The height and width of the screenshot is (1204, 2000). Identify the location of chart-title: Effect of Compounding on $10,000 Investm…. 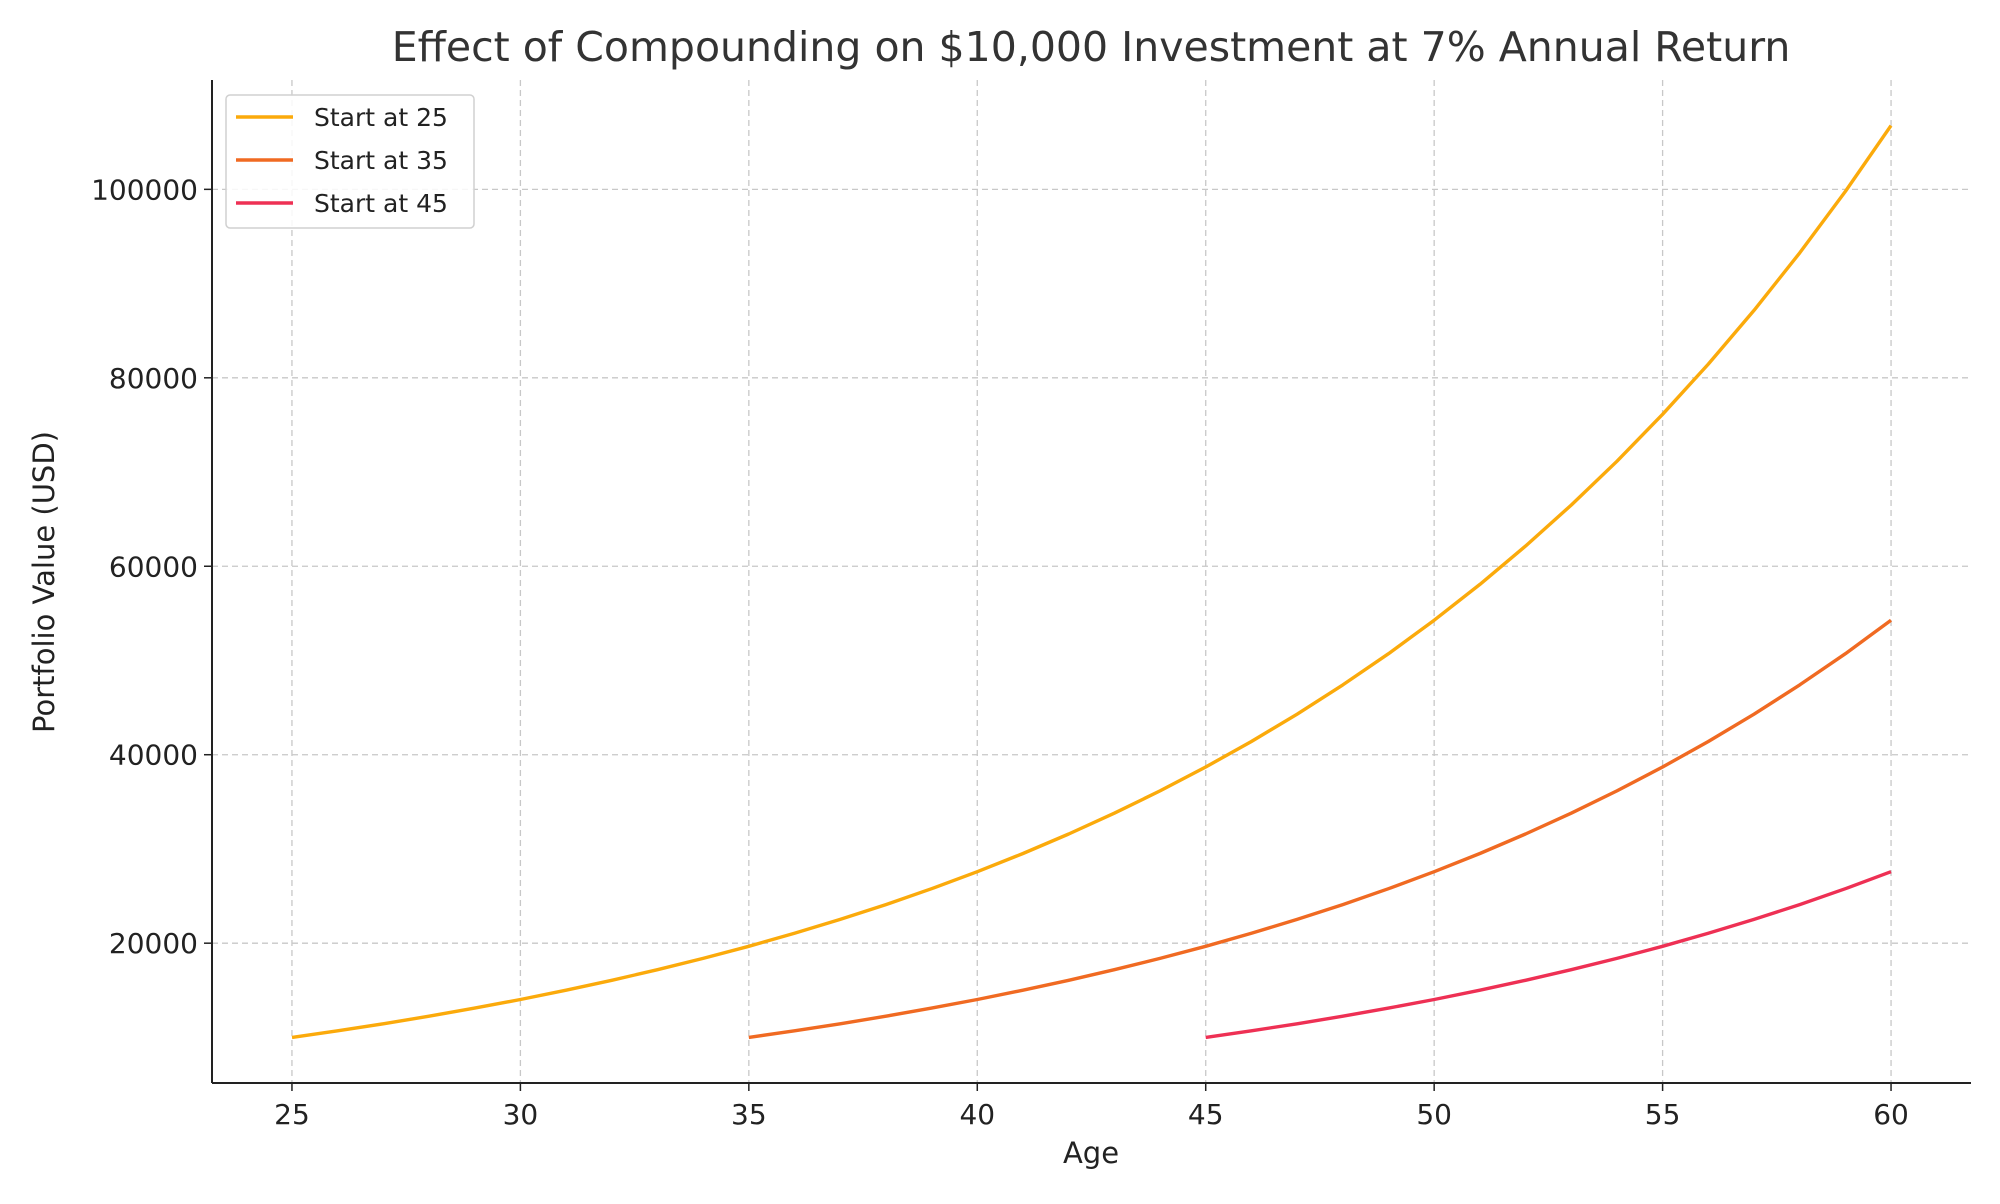
(1091, 47).